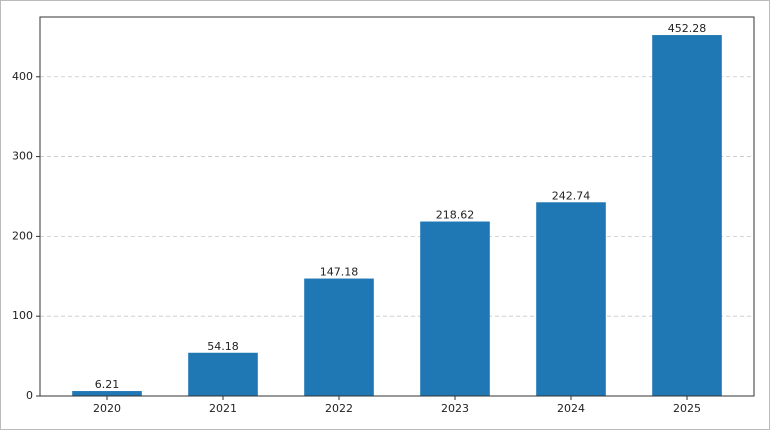 The height and width of the screenshot is (430, 770). What do you see at coordinates (687, 28) in the screenshot?
I see `value-label: 452.28` at bounding box center [687, 28].